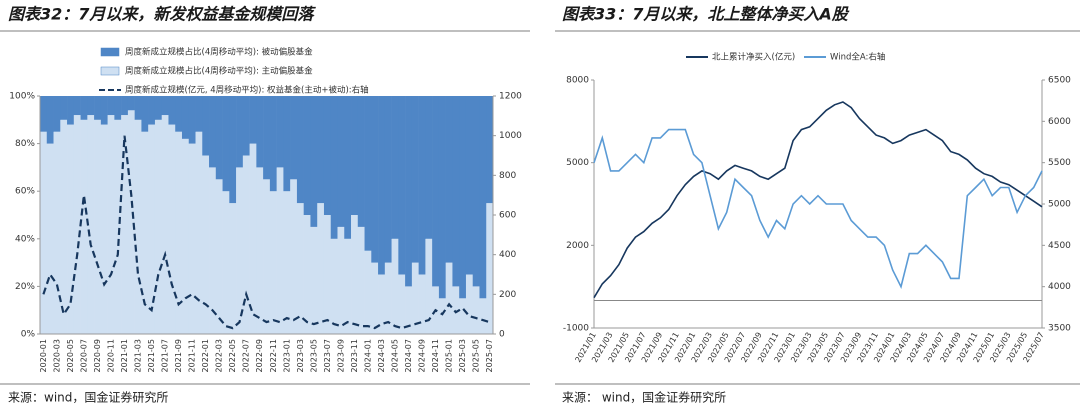  What do you see at coordinates (1059, 122) in the screenshot?
I see `y2-tick-label: 6000` at bounding box center [1059, 122].